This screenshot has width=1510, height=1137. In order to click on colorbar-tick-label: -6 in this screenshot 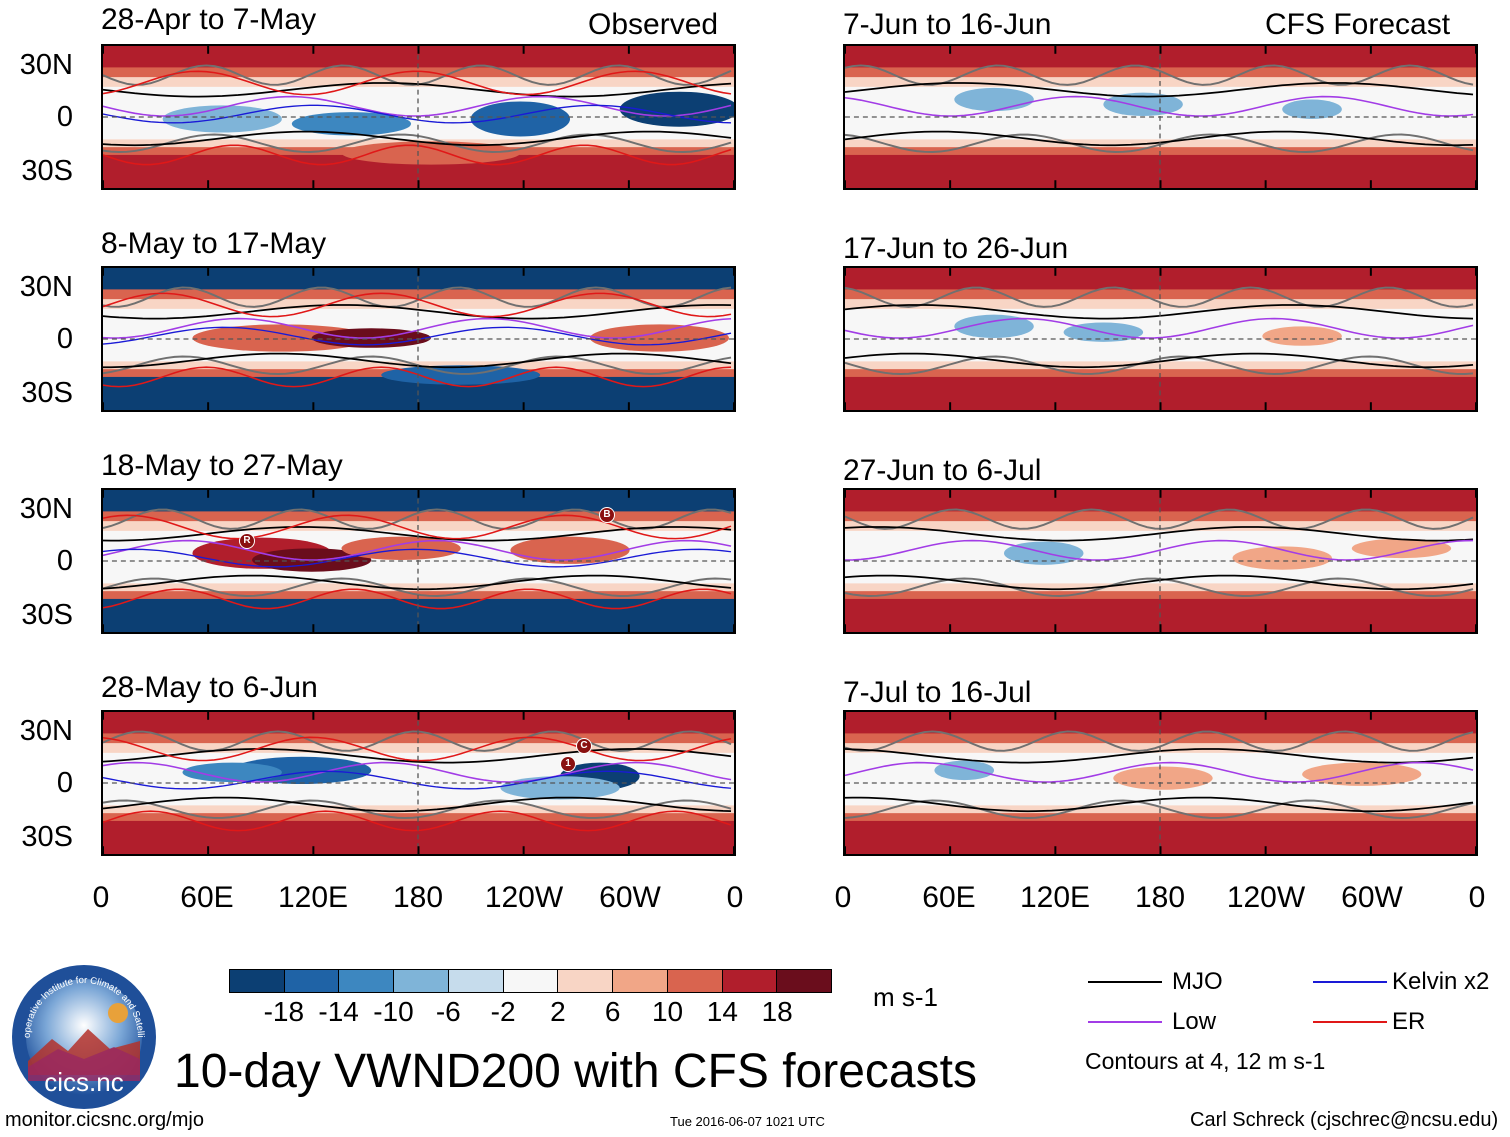, I will do `click(448, 1011)`.